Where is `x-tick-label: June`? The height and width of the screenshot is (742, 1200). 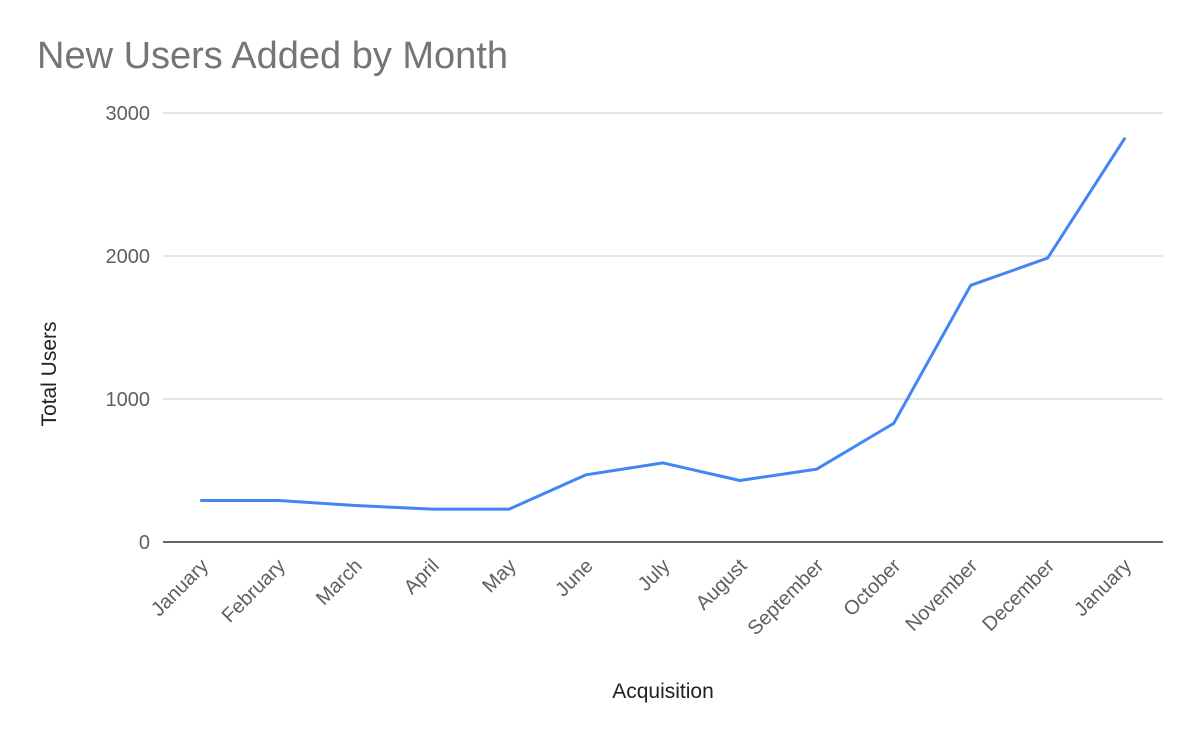
x-tick-label: June is located at coordinates (574, 578).